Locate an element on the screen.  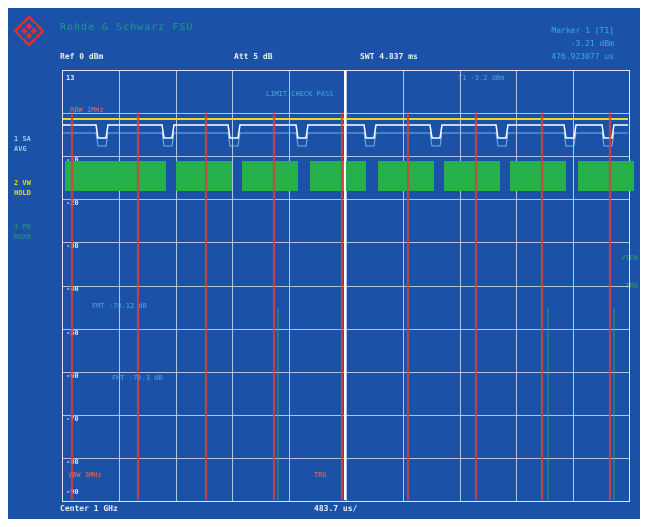
vbw-label: VBW 3MHz is located at coordinates (85, 475).